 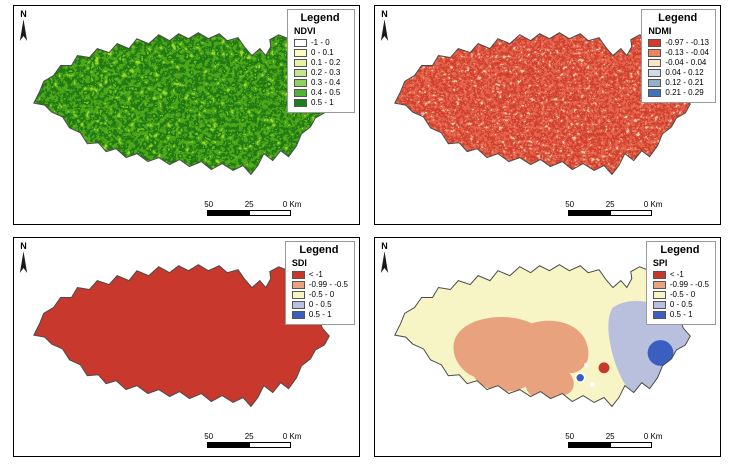 What do you see at coordinates (305, 31) in the screenshot?
I see `legend-layer-name: NDVI` at bounding box center [305, 31].